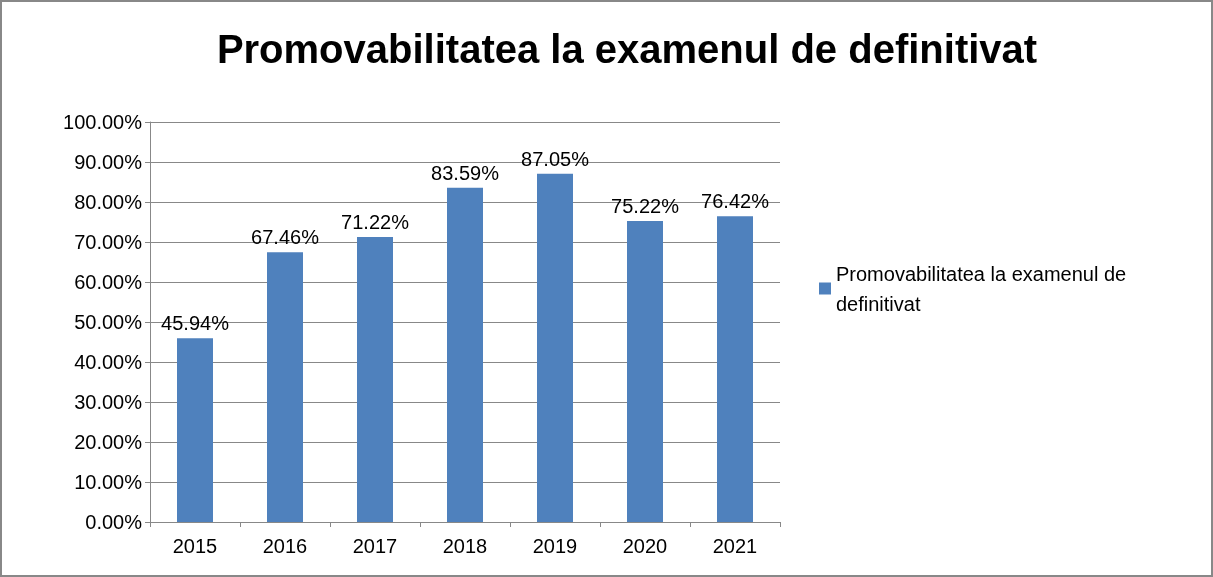  What do you see at coordinates (645, 546) in the screenshot?
I see `x-tick-label: 2020` at bounding box center [645, 546].